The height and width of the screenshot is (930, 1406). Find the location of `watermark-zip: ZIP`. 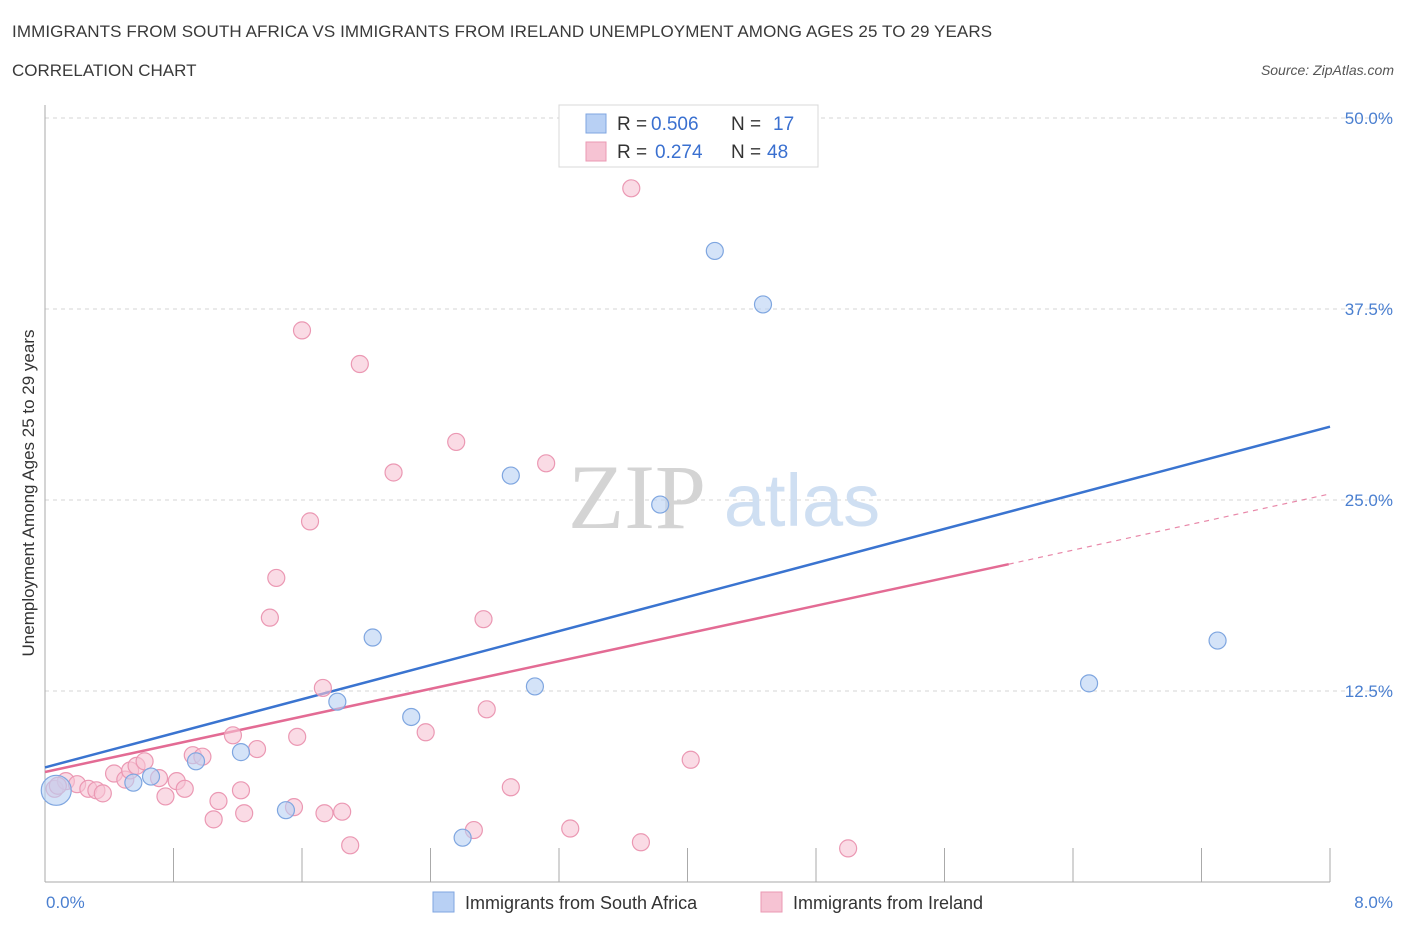

watermark-zip: ZIP is located at coordinates (637, 497).